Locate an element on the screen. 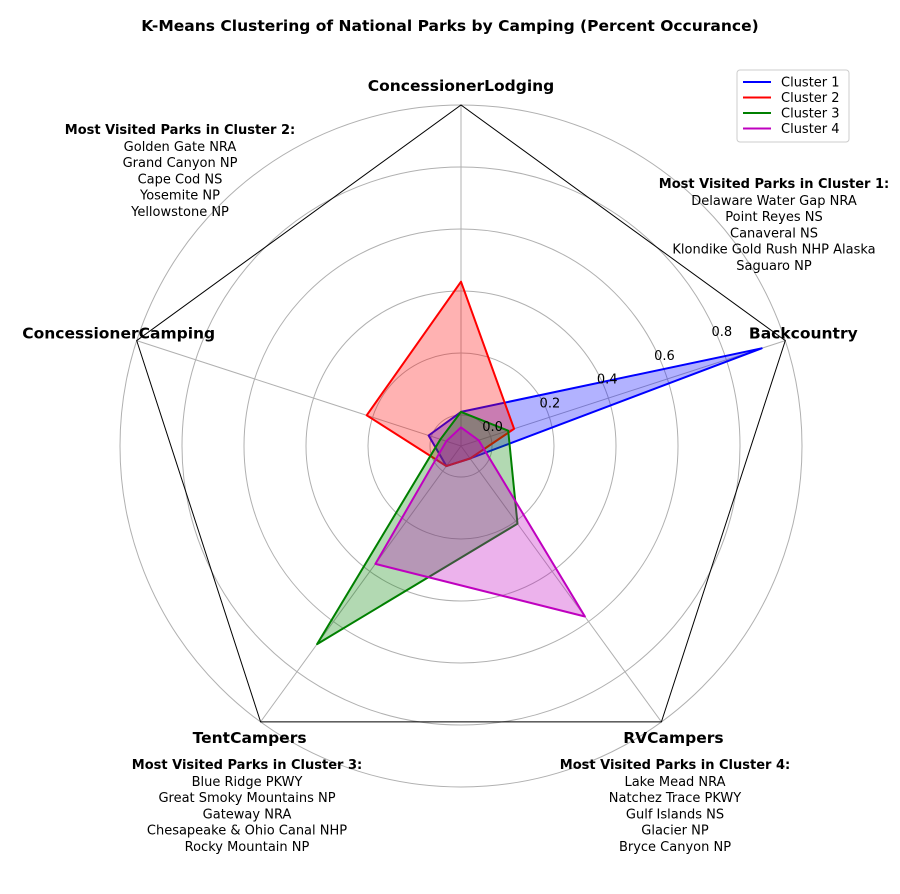  annotation-park: Bryce Canyon NP is located at coordinates (675, 847).